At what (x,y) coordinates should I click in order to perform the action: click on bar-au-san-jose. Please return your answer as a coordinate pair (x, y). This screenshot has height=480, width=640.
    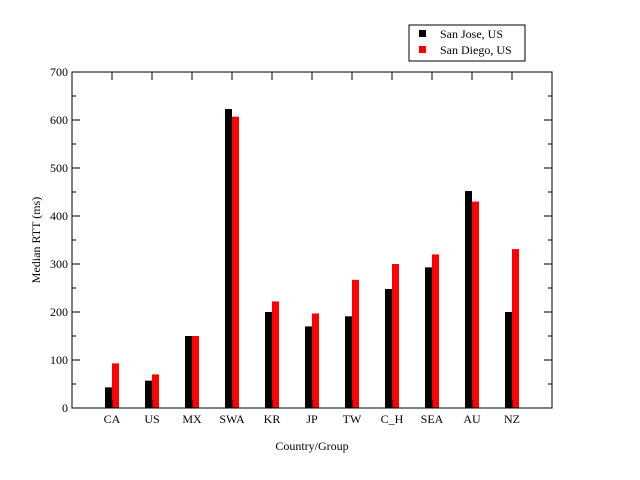
    Looking at the image, I should click on (468, 299).